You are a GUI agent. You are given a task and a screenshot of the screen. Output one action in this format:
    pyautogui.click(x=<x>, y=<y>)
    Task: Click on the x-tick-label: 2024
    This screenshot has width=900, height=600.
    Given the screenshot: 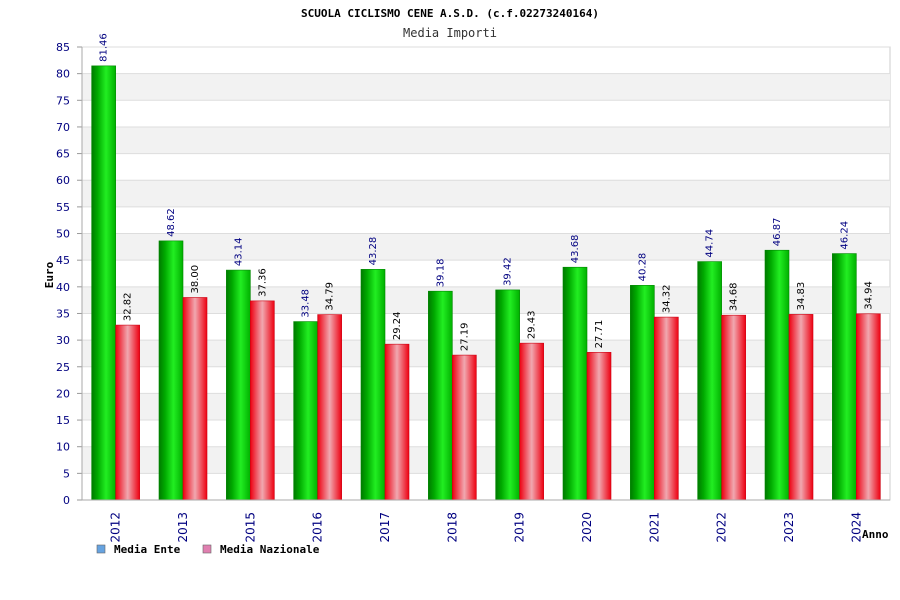 What is the action you would take?
    pyautogui.click(x=856, y=527)
    